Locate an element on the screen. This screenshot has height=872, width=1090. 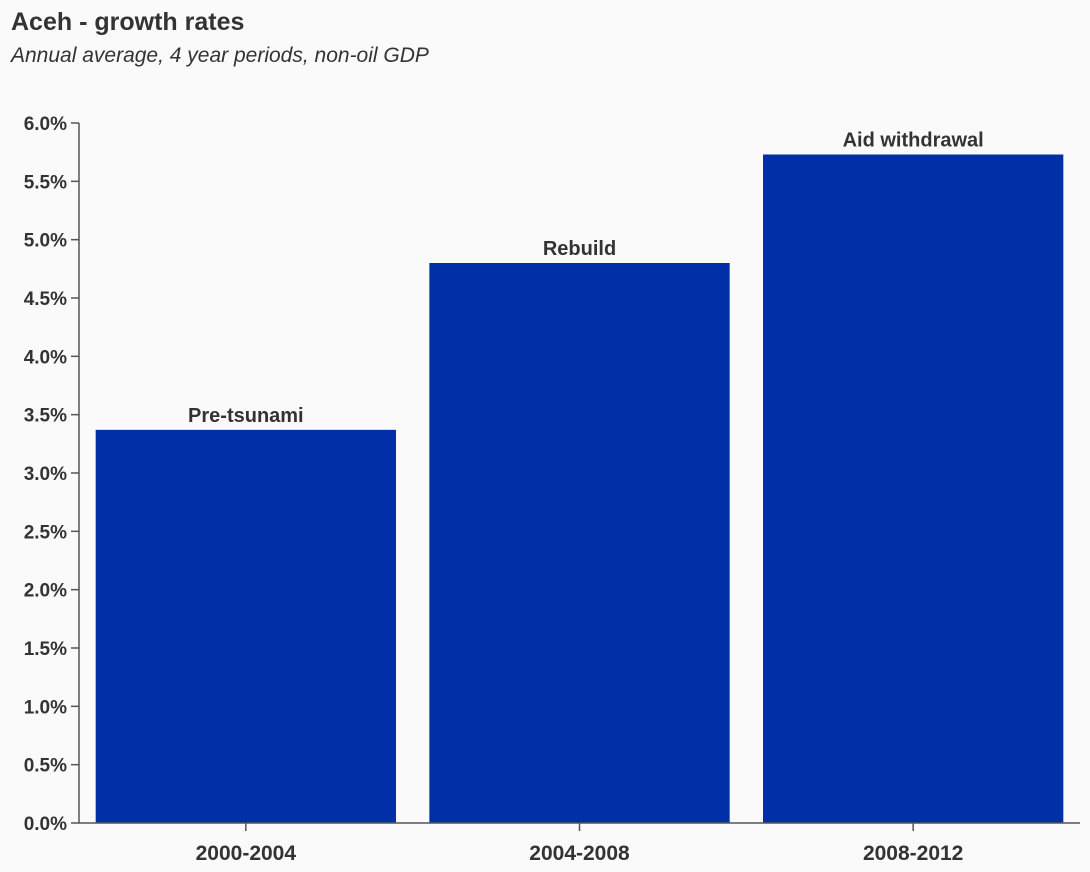
x-tick-label: 2004-2008 is located at coordinates (579, 853).